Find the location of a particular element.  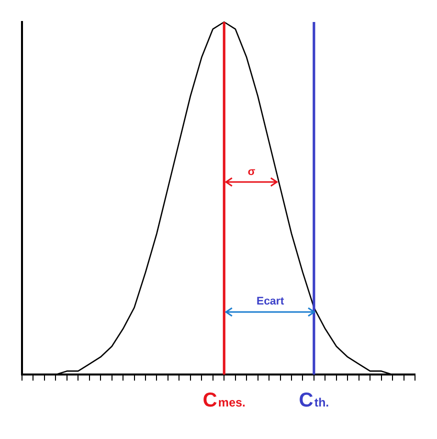

x-tick-label: Cmes. is located at coordinates (224, 401).